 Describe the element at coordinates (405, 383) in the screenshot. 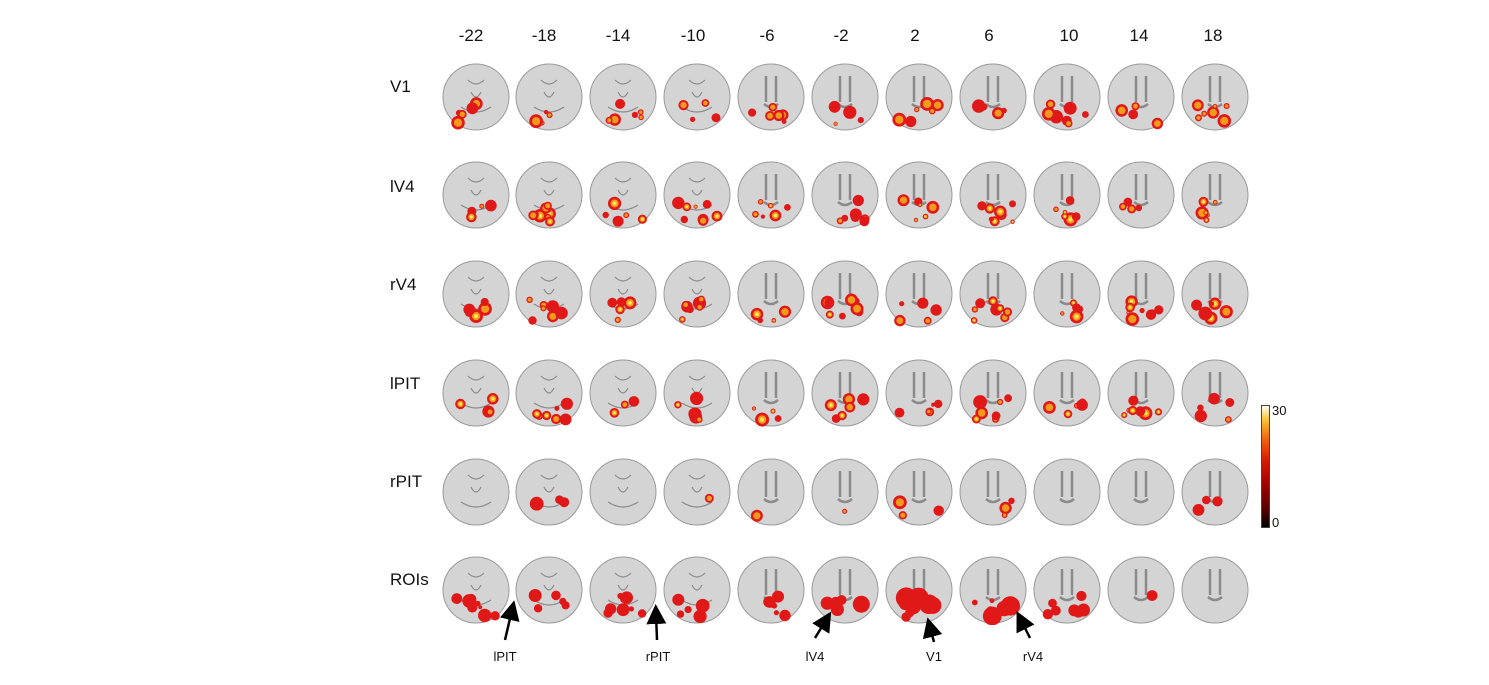

I see `row-label-lpit: lPIT` at that location.